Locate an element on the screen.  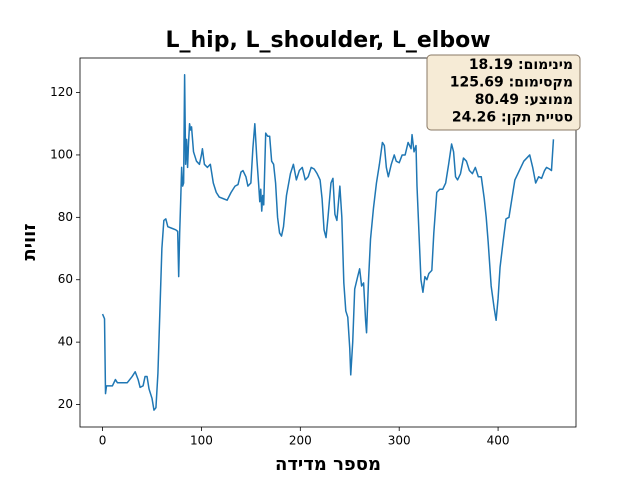
stats-text: מקסימום: 125.69 is located at coordinates (511, 83).